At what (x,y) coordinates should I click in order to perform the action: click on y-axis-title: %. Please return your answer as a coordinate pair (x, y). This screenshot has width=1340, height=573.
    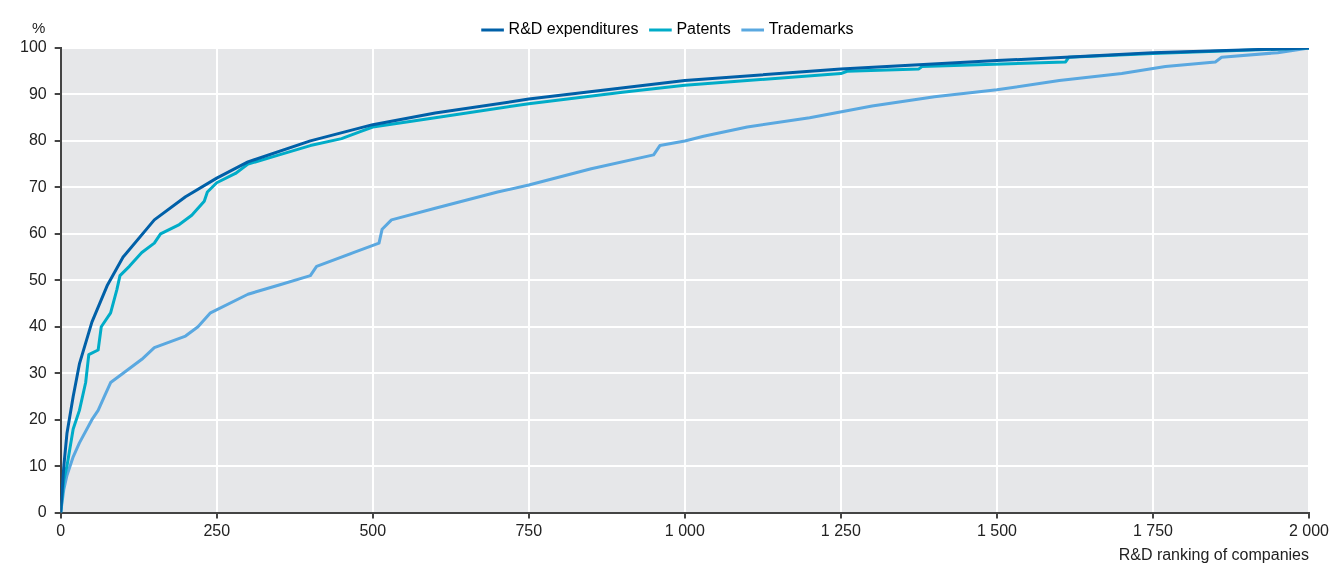
    Looking at the image, I should click on (39, 27).